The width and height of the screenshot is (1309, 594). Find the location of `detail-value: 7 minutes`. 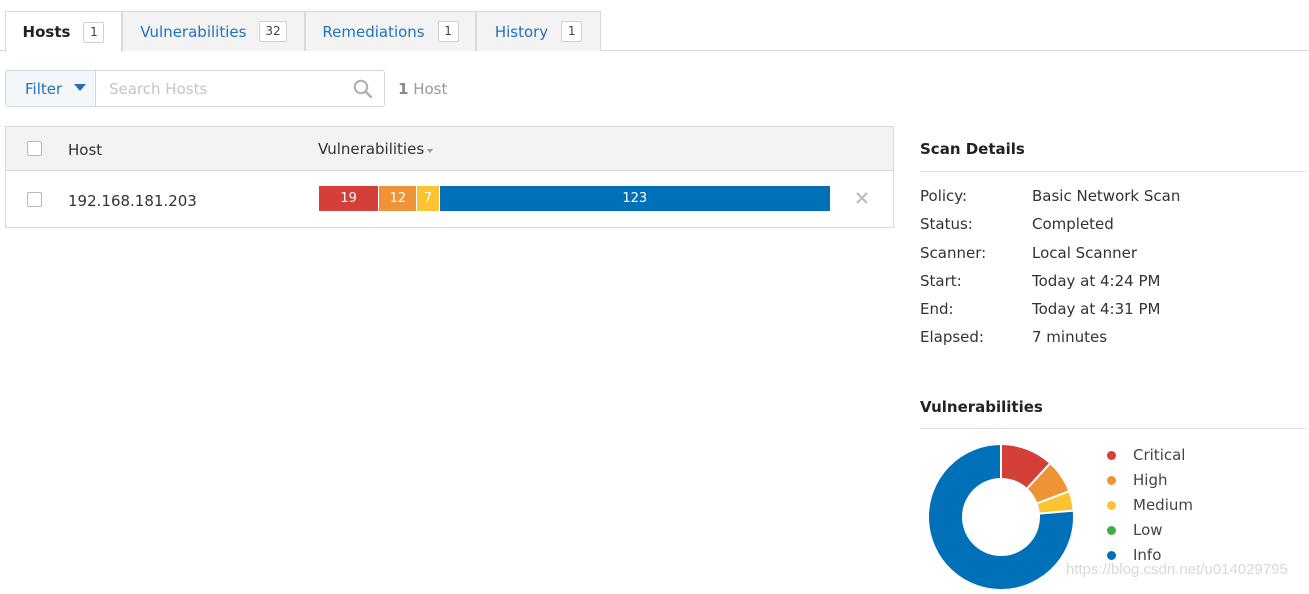

detail-value: 7 minutes is located at coordinates (1070, 337).